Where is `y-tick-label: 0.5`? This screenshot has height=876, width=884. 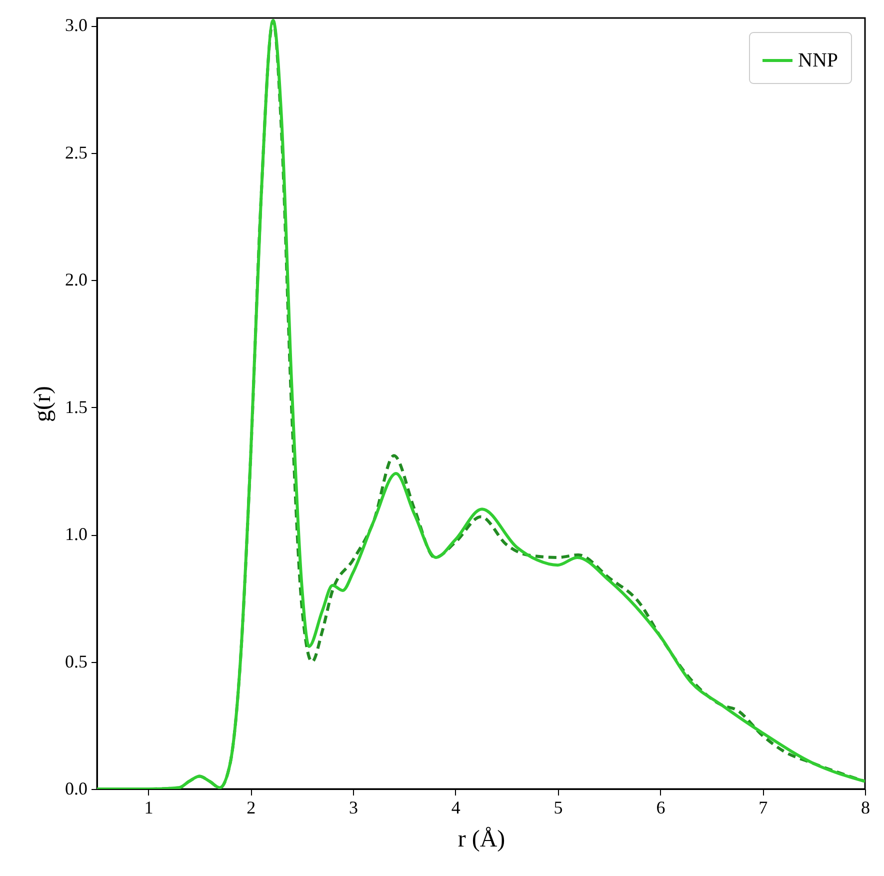 y-tick-label: 0.5 is located at coordinates (76, 661).